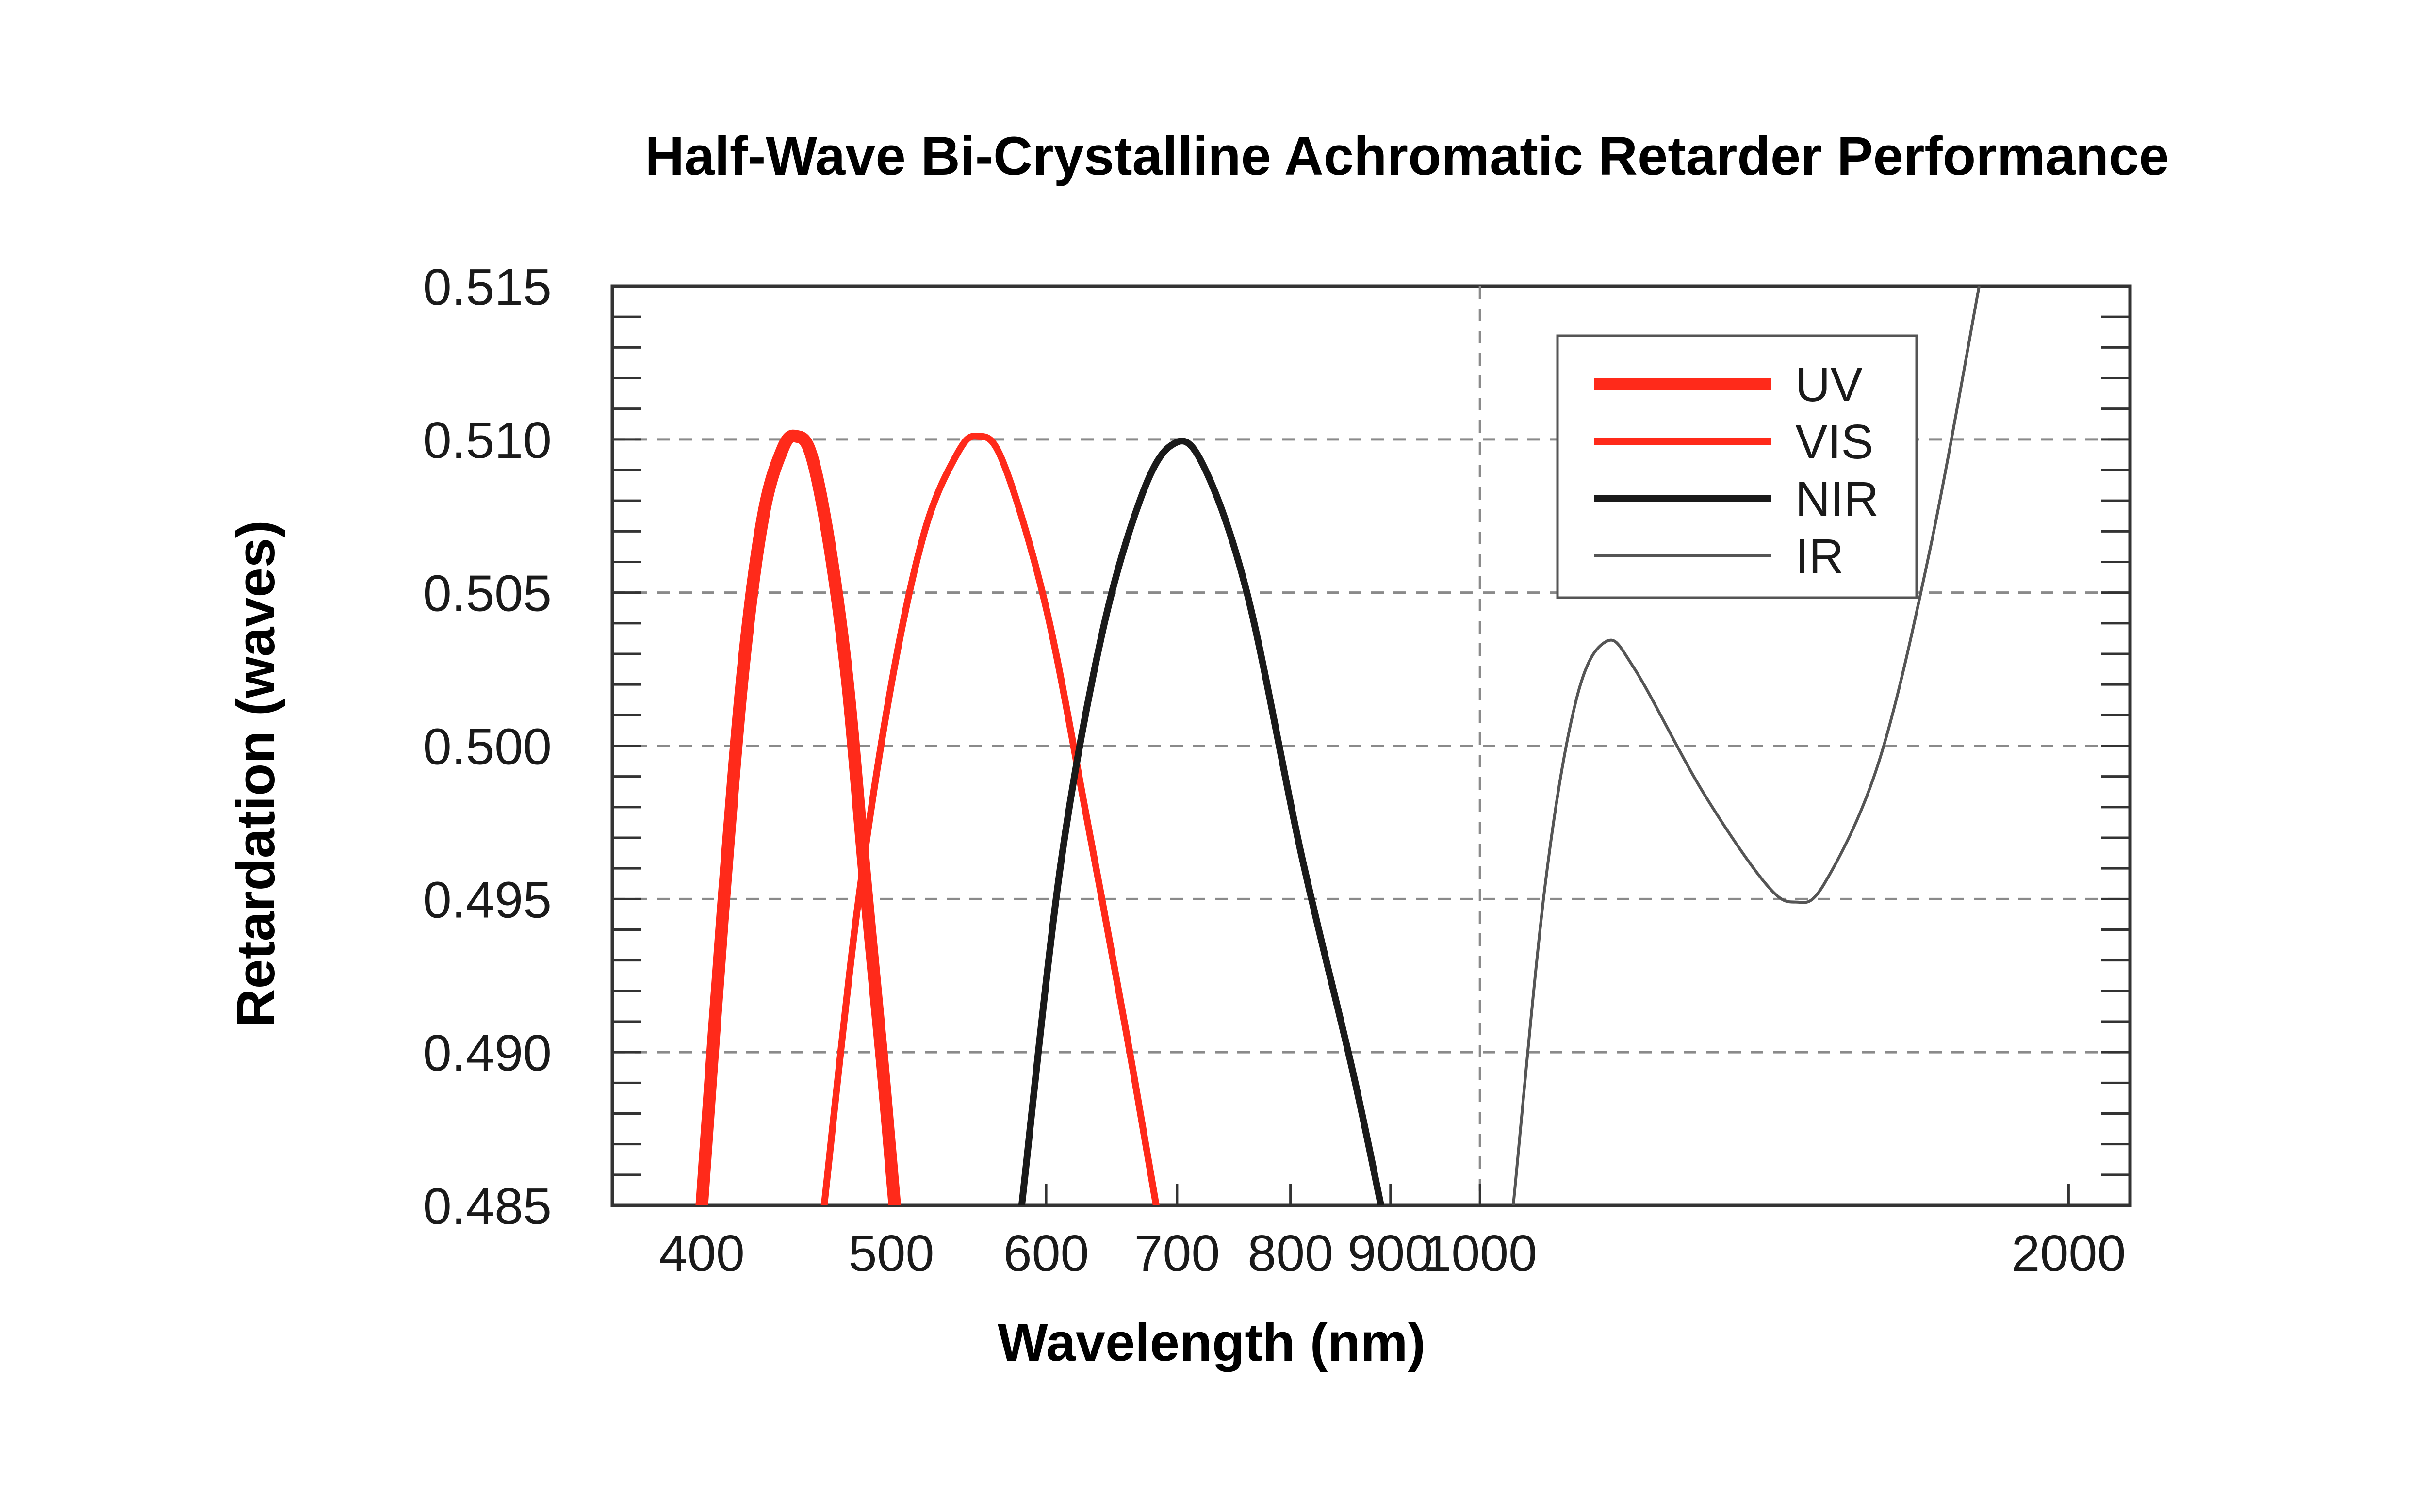 Image resolution: width=2426 pixels, height=1512 pixels. What do you see at coordinates (798, 817) in the screenshot?
I see `series-uv-line` at bounding box center [798, 817].